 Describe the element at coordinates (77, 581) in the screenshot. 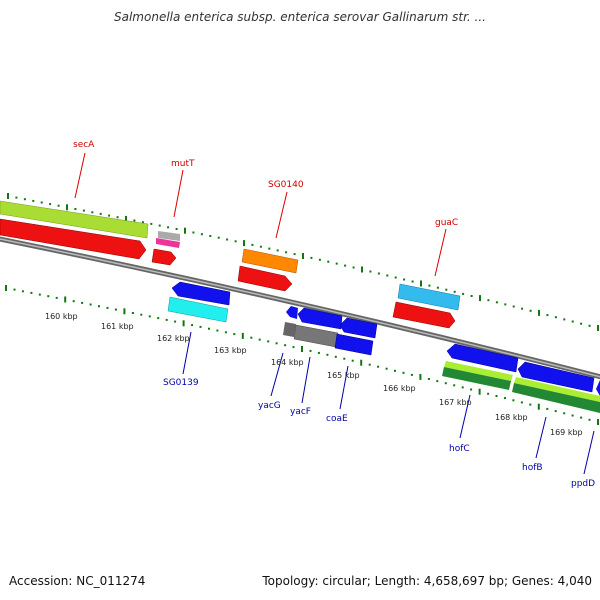

I see `accession-text: Accession: NC_011274` at that location.